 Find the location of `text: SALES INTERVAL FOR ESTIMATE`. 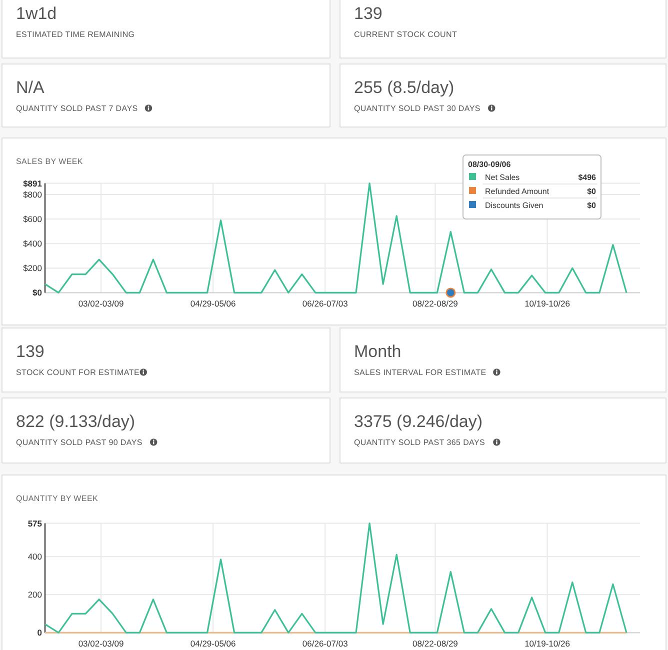

text: SALES INTERVAL FOR ESTIMATE is located at coordinates (420, 372).